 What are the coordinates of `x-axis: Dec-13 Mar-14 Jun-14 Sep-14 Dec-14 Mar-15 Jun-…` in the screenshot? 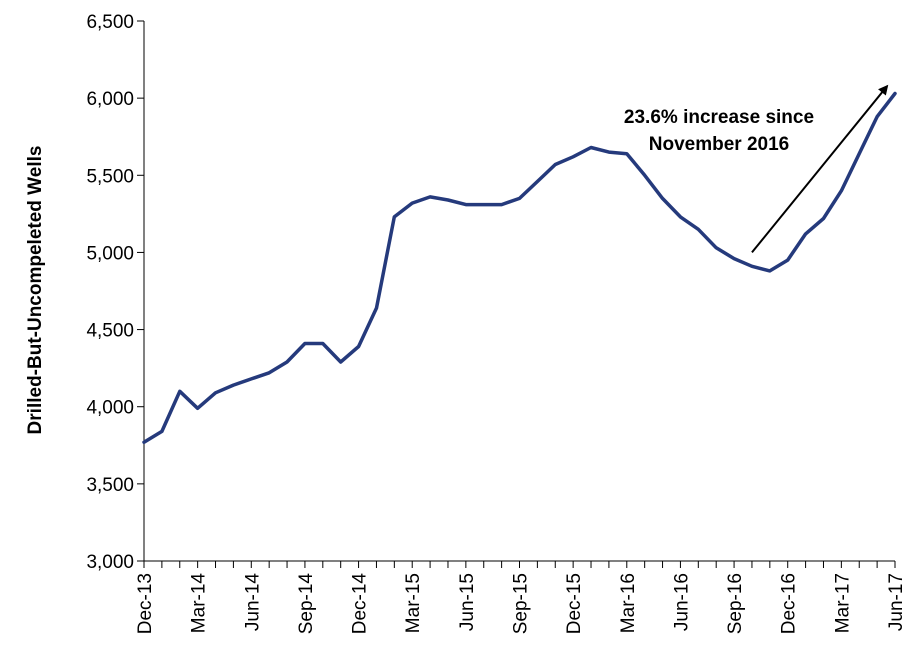 It's located at (521, 597).